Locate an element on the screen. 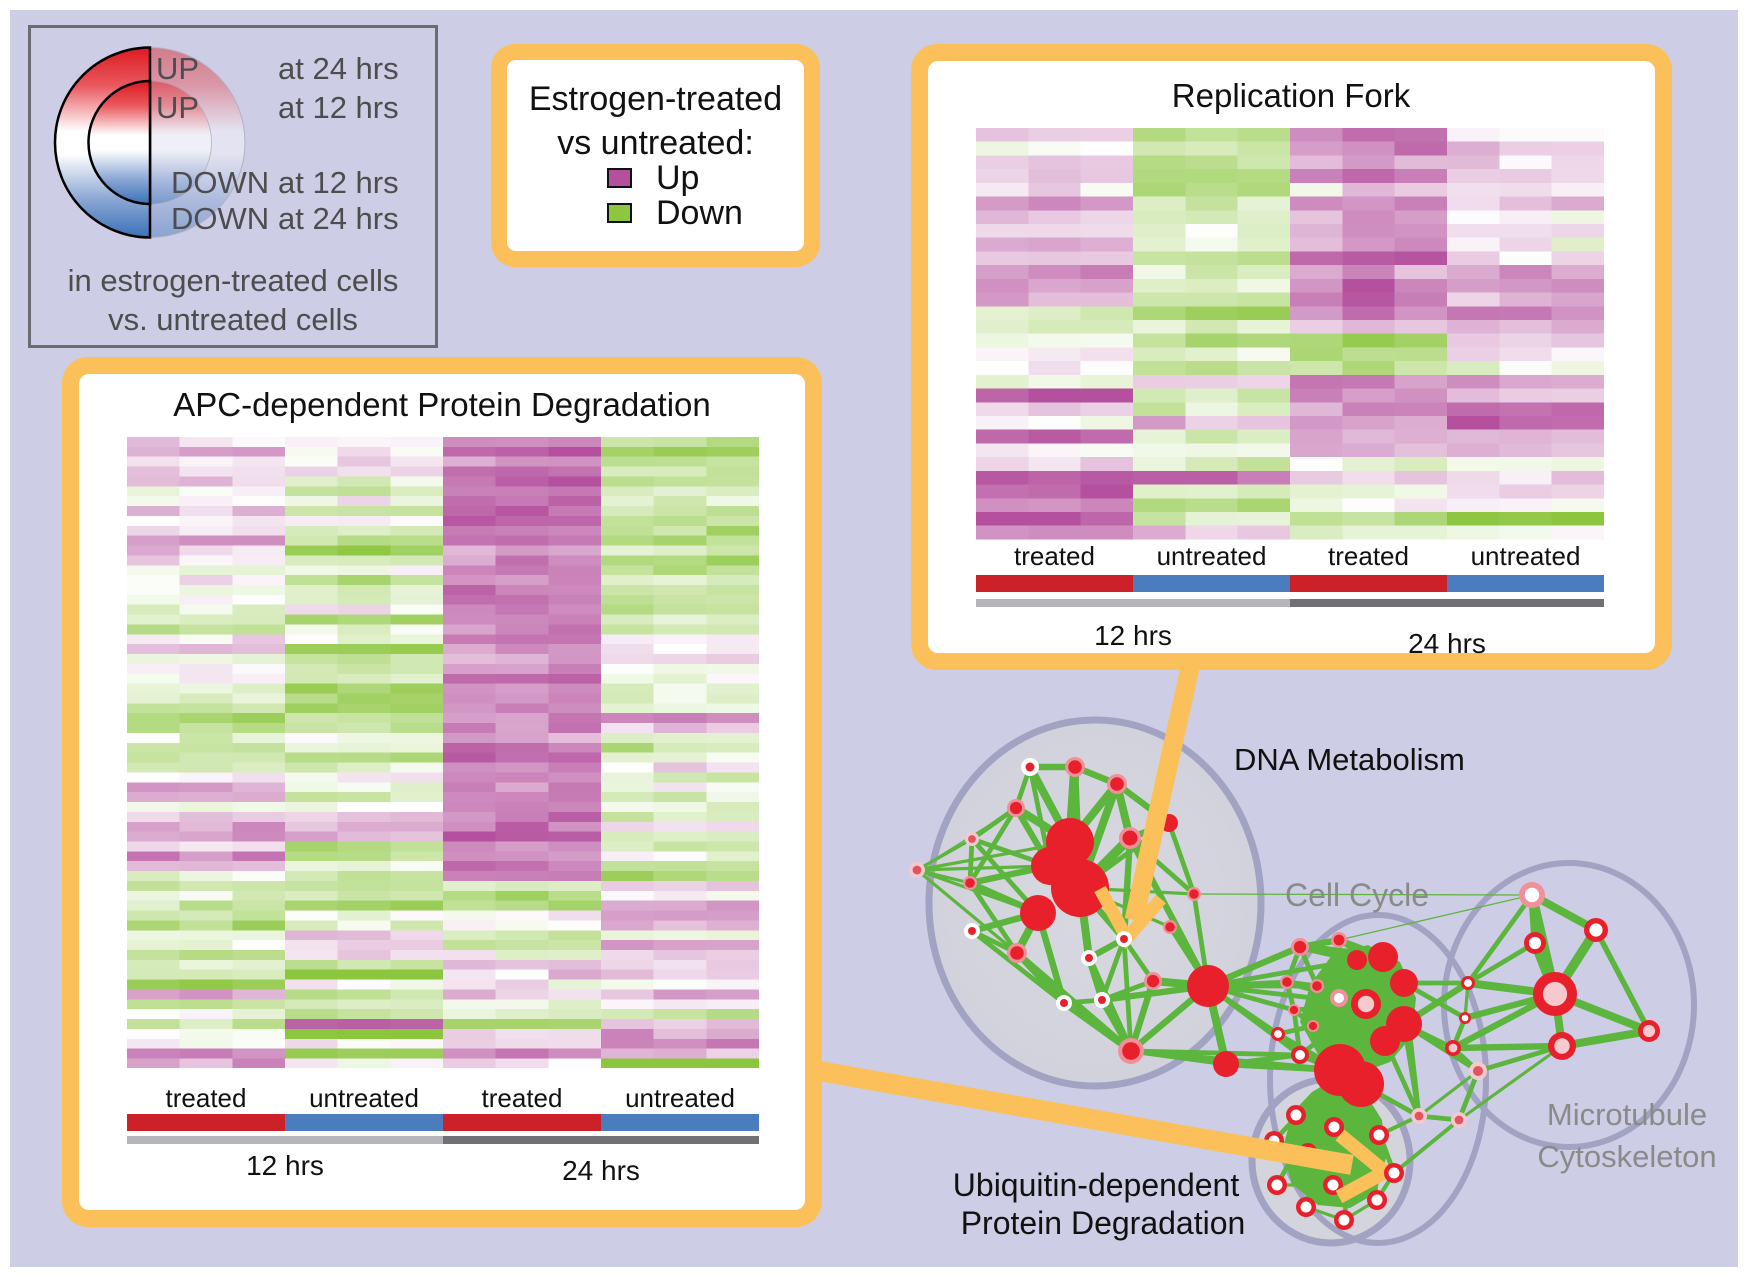  svg-text: Ubiquitin-dependent is located at coordinates (1096, 1185).